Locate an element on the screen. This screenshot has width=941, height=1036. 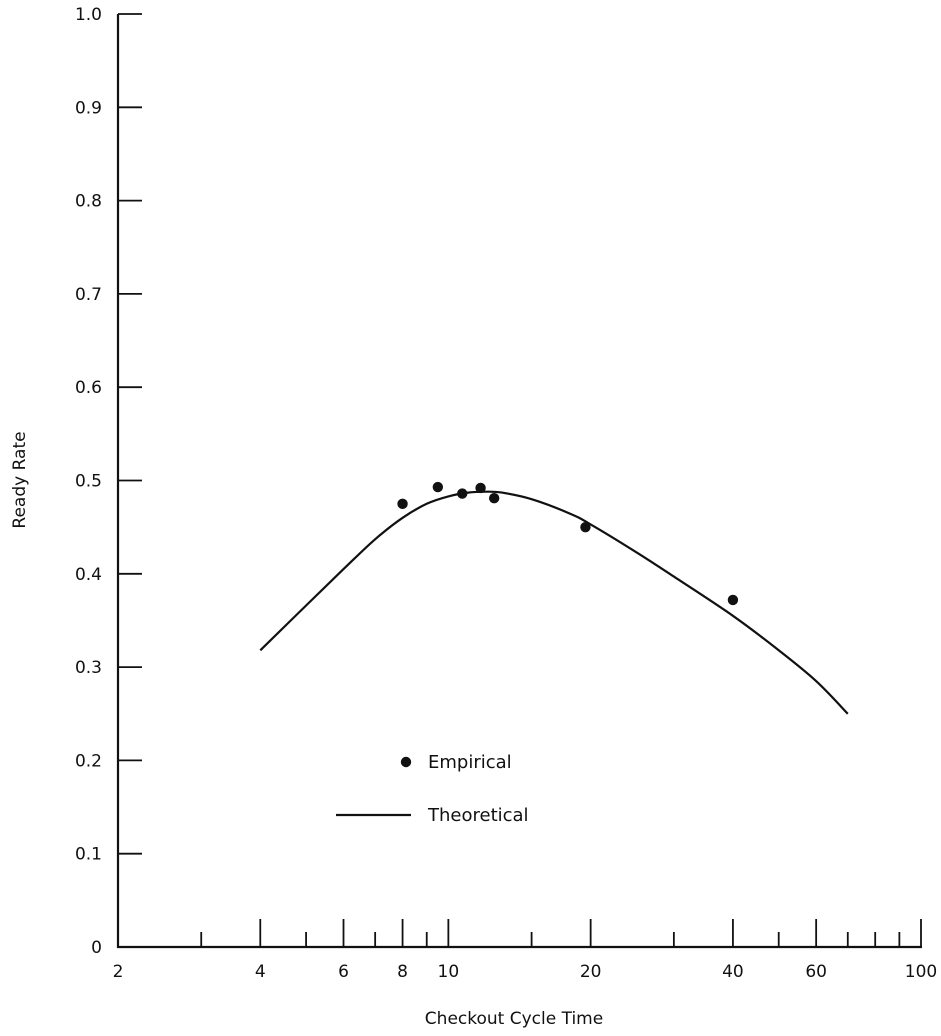
x-tick-label: 60 is located at coordinates (816, 972).